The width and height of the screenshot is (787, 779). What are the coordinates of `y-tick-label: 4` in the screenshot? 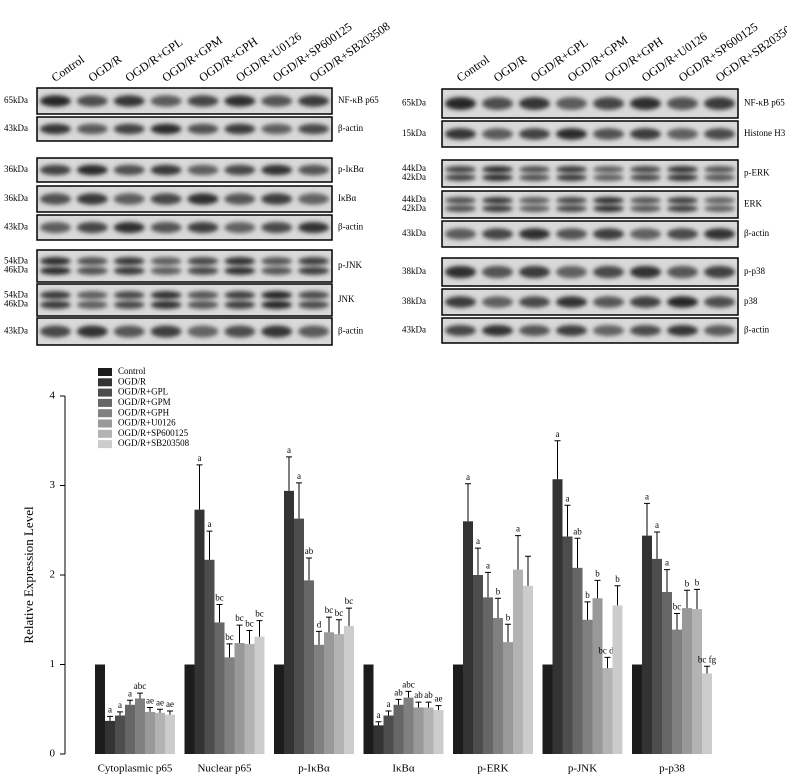 It's located at (53, 396).